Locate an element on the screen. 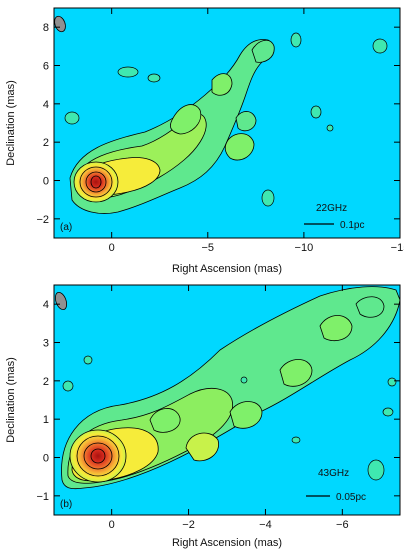  y-tick-label: 8 is located at coordinates (46, 28).